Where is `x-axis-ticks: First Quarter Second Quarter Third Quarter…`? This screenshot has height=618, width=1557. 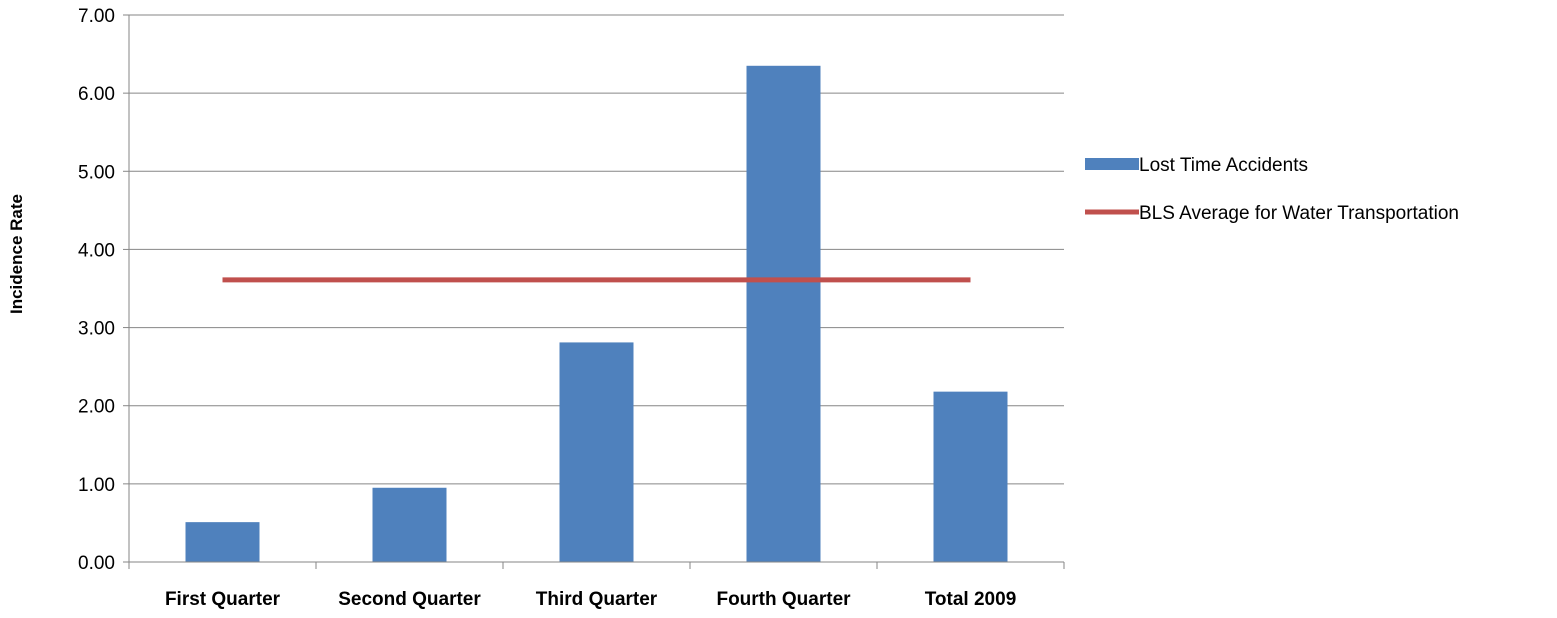 x-axis-ticks: First Quarter Second Quarter Third Quarter… is located at coordinates (596, 586).